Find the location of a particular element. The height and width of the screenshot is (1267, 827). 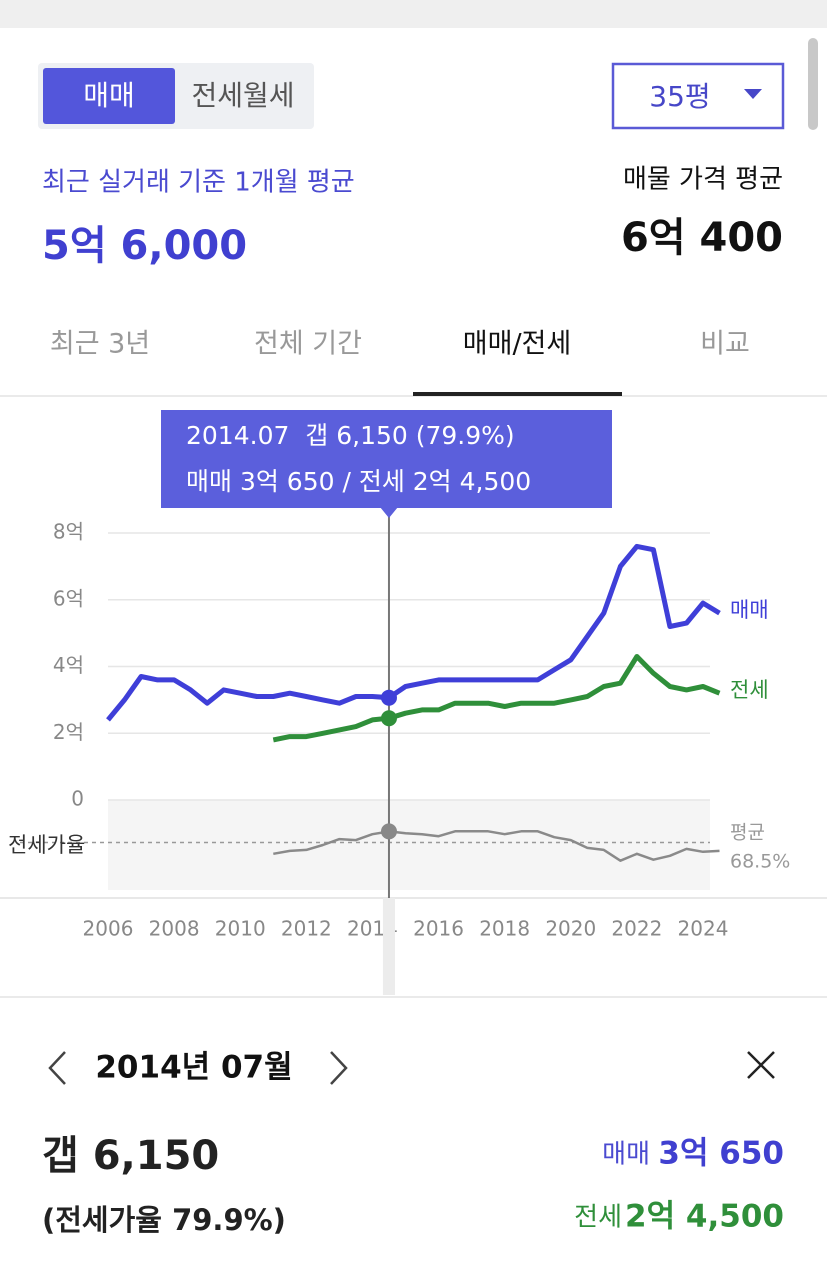

x-tick-label: 2010 is located at coordinates (240, 929).